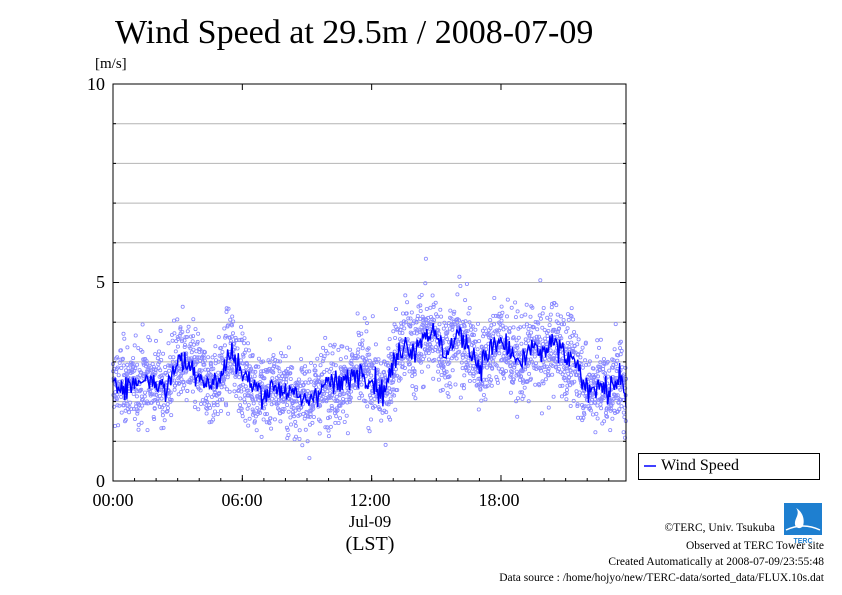  I want to click on x-tick-label-1800: 18:00, so click(499, 500).